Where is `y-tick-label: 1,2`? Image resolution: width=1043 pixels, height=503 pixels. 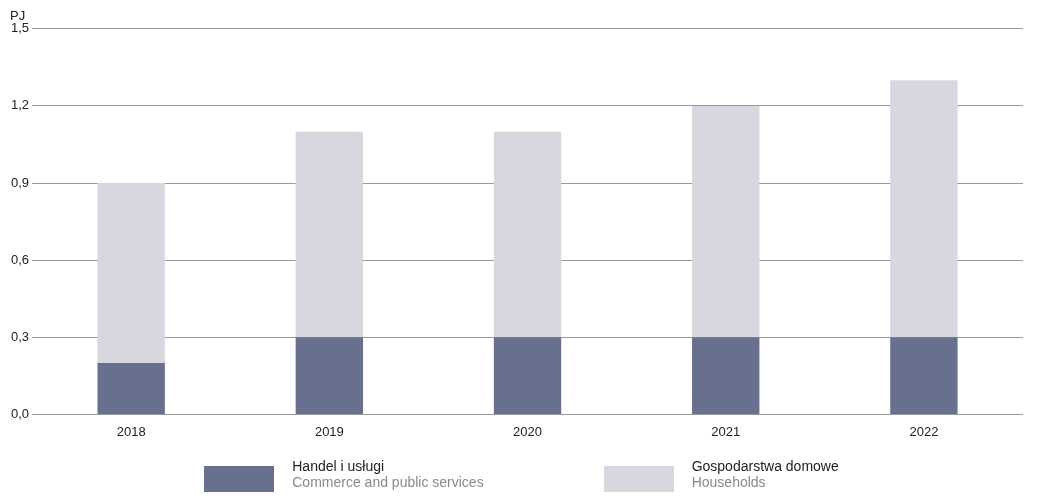 y-tick-label: 1,2 is located at coordinates (20, 105).